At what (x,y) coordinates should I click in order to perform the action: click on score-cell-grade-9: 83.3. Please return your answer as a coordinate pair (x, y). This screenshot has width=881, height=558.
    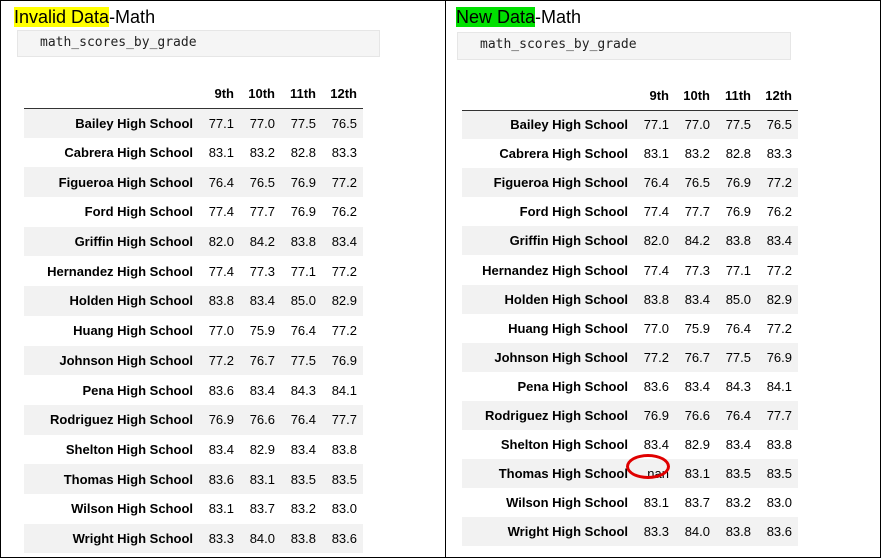
    Looking at the image, I should click on (656, 532).